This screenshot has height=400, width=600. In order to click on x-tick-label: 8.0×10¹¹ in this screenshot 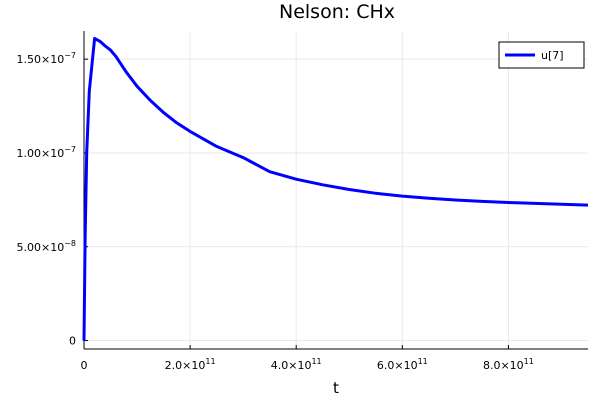, I will do `click(508, 364)`.